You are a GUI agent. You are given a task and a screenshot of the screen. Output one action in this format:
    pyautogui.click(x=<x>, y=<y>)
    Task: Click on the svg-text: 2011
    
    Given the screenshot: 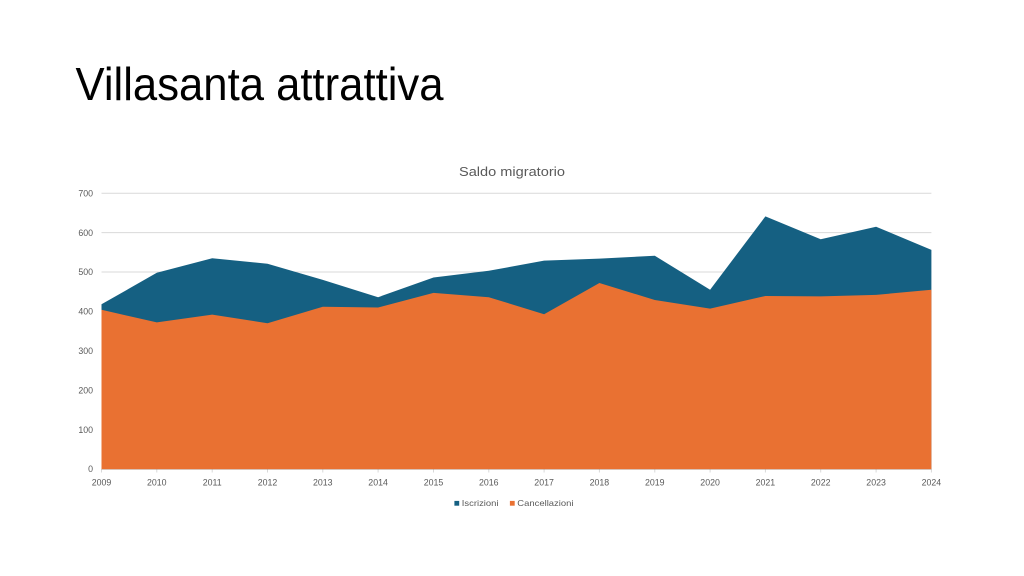 What is the action you would take?
    pyautogui.click(x=212, y=483)
    